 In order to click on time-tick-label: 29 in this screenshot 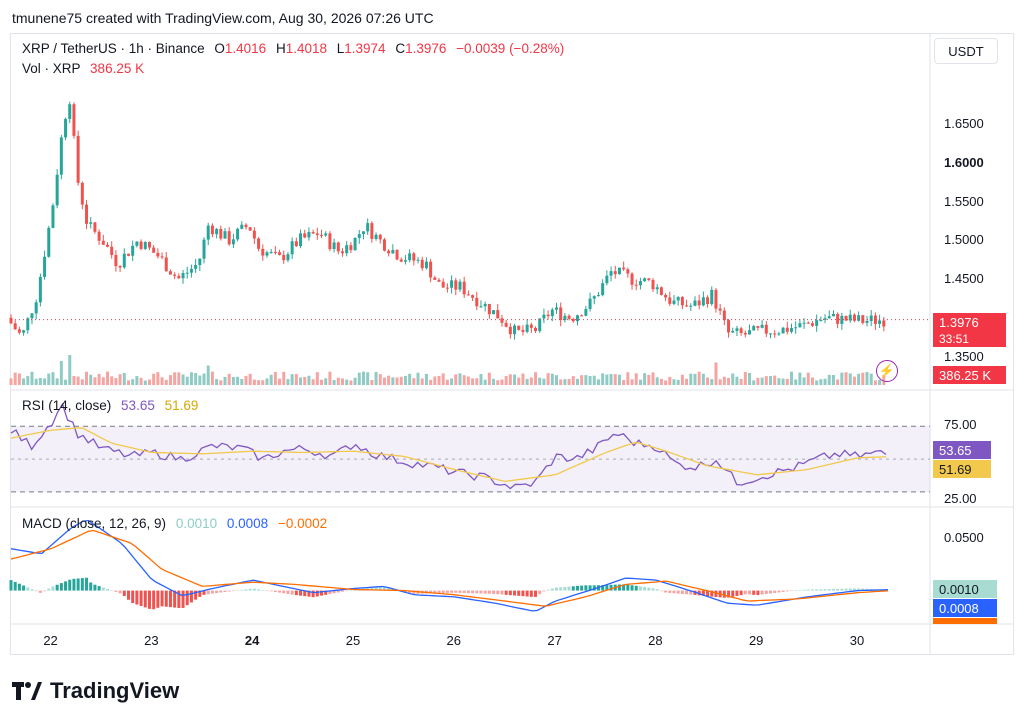, I will do `click(756, 640)`.